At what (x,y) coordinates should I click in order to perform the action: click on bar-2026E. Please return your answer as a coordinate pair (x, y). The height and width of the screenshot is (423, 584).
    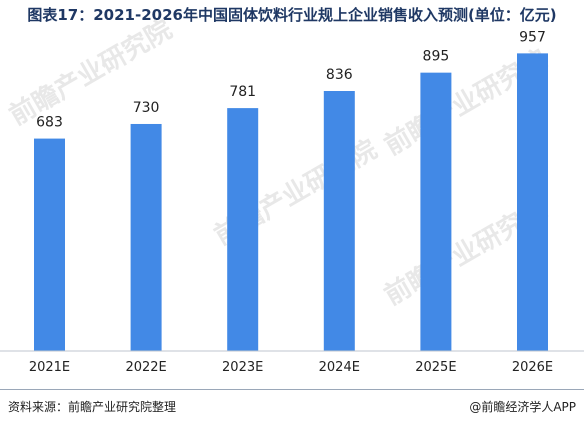
    Looking at the image, I should click on (532, 202).